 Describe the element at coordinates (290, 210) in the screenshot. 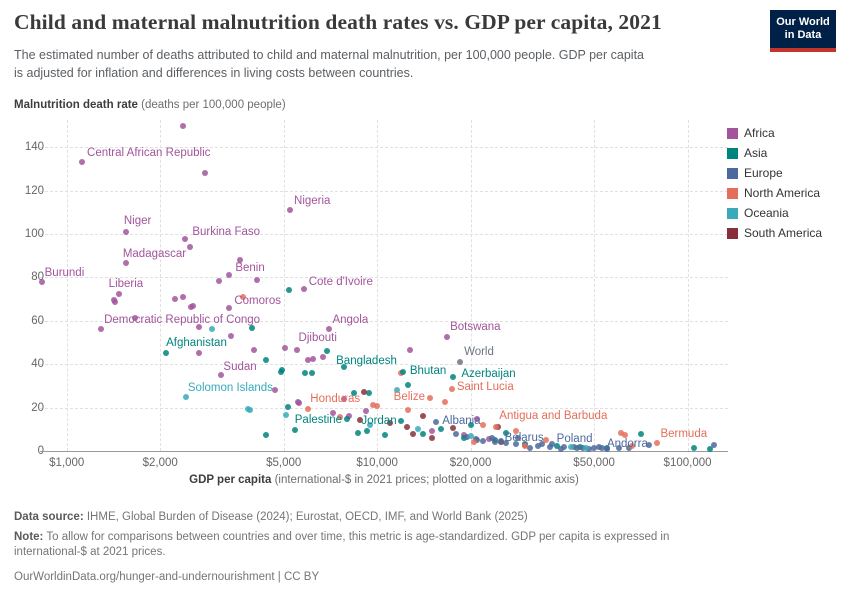

I see `data-point-nigeria` at that location.